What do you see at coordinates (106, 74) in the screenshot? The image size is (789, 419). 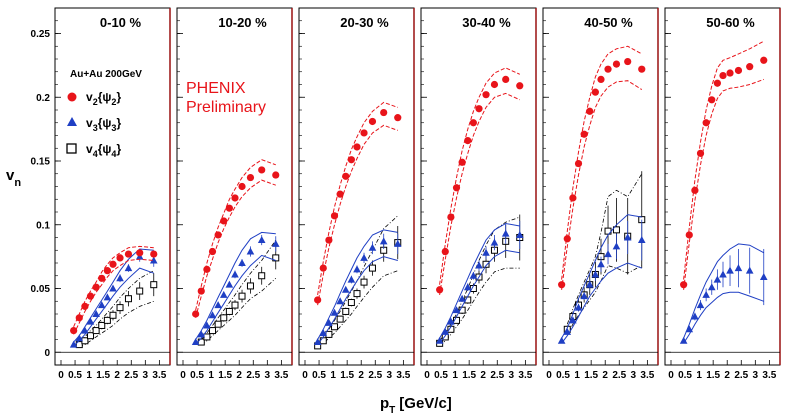 I see `system-label: Au+Au 200GeV` at bounding box center [106, 74].